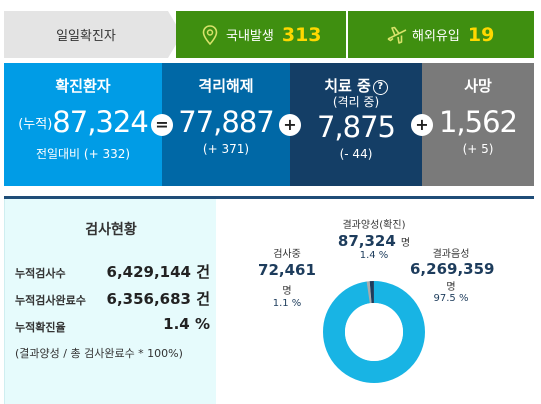 Image resolution: width=541 pixels, height=404 pixels. I want to click on section-divider, so click(269, 197).